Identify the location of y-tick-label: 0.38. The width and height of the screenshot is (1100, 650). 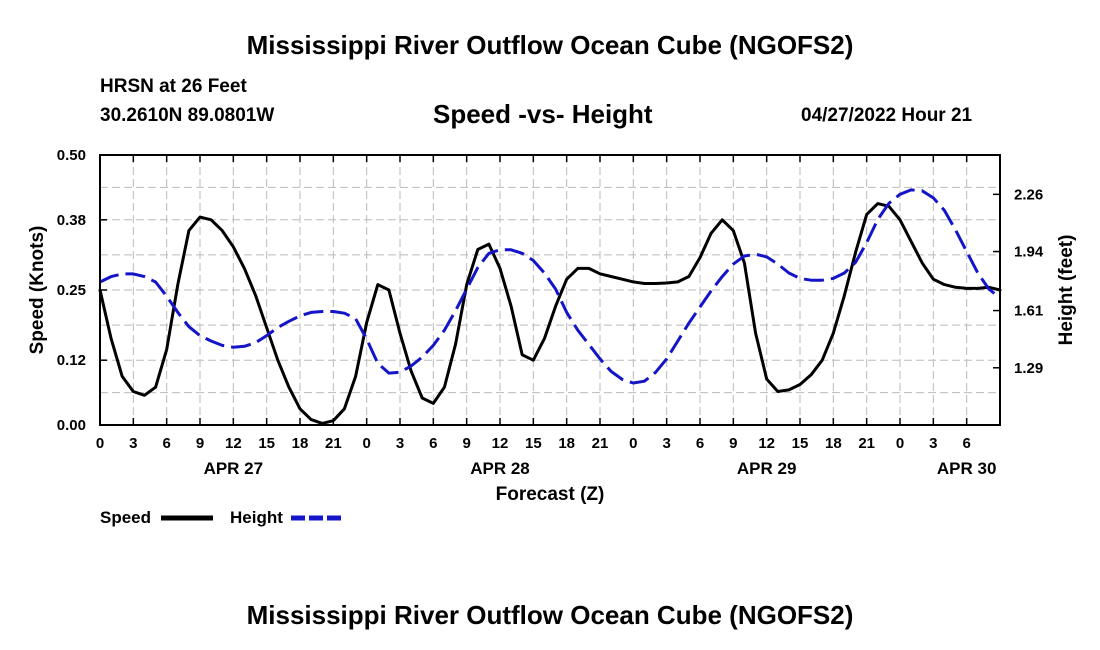
(71, 220).